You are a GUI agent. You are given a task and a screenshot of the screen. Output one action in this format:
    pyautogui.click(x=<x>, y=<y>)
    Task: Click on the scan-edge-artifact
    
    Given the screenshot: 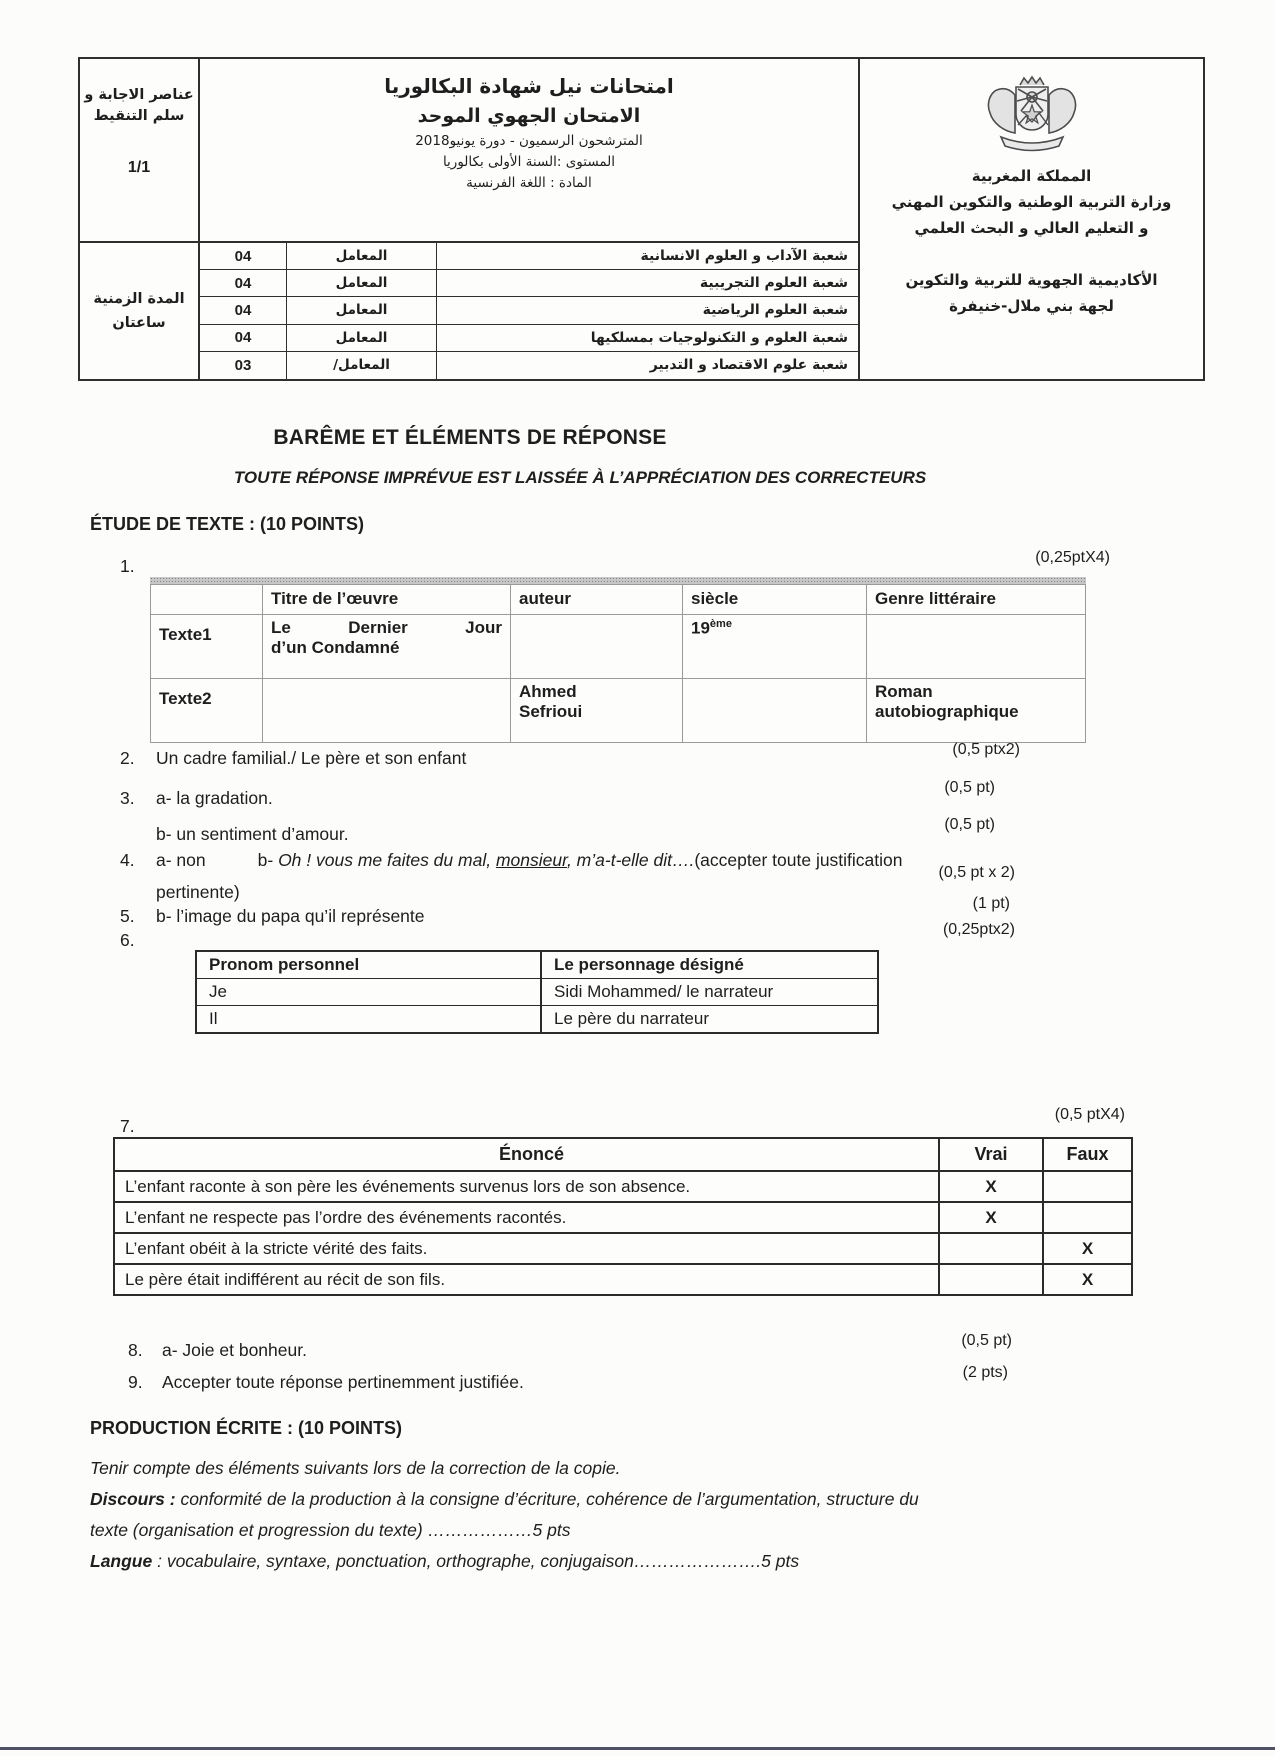 What is the action you would take?
    pyautogui.click(x=637, y=1748)
    